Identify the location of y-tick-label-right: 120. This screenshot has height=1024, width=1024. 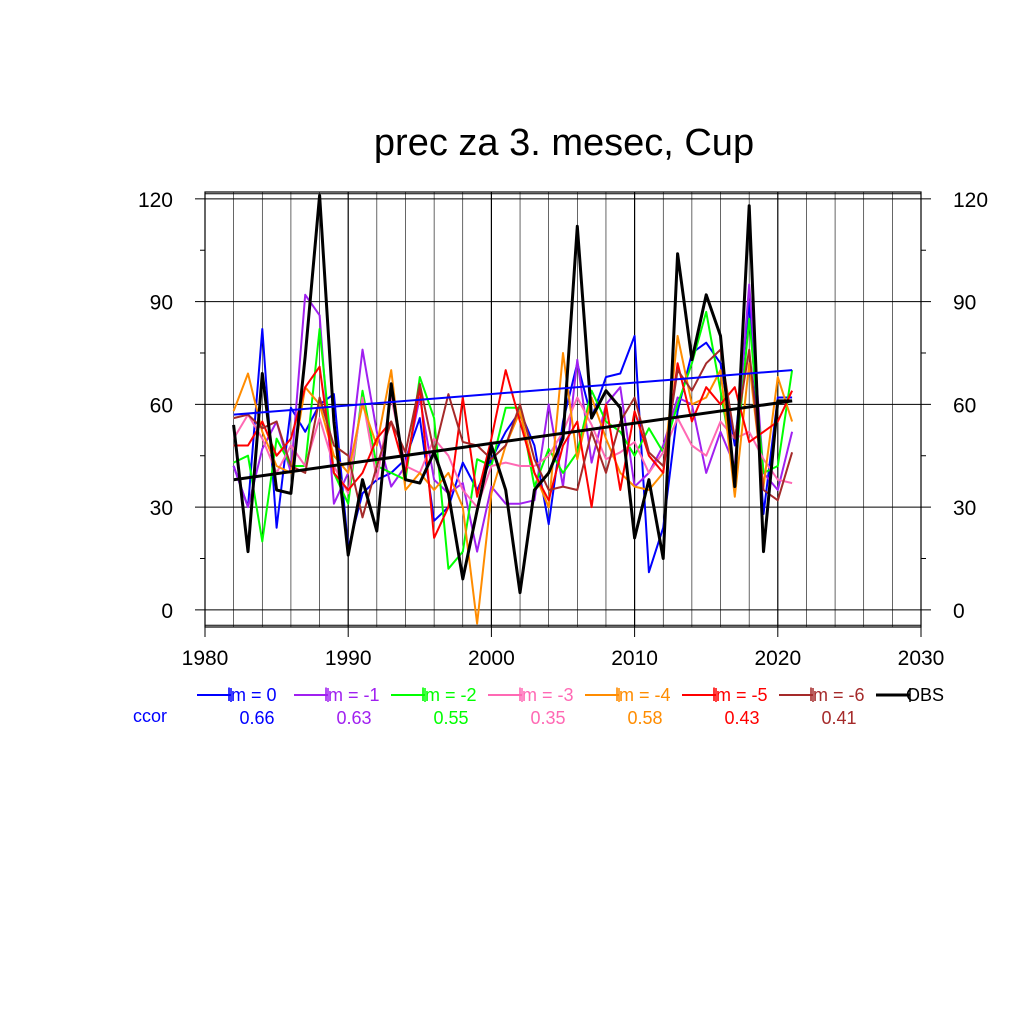
(970, 200).